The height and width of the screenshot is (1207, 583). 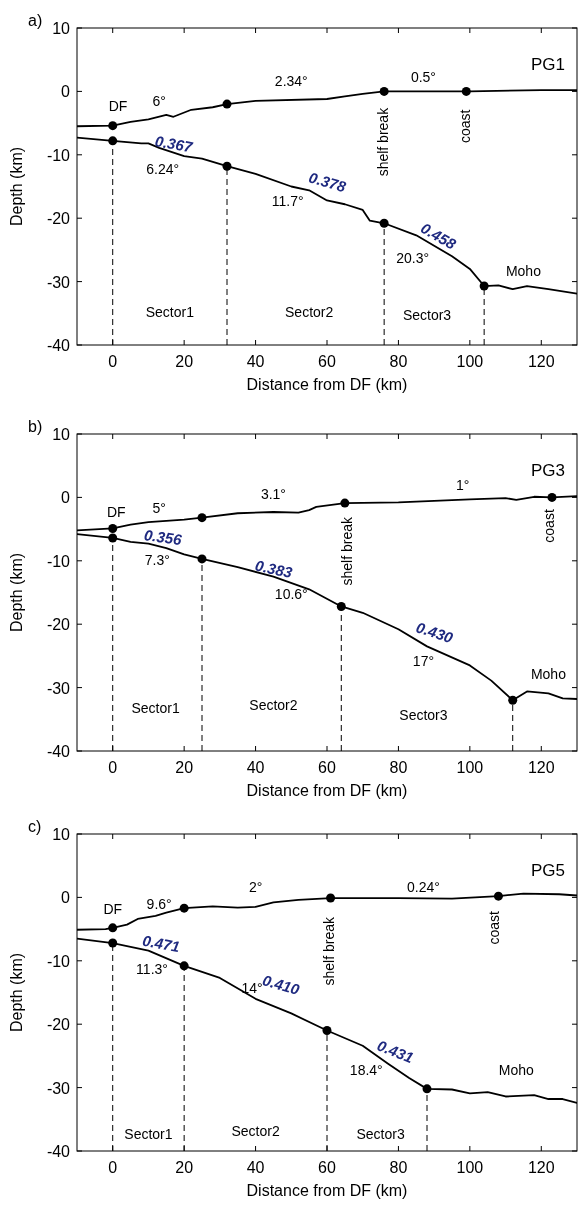 I want to click on annotation: 20.3°, so click(x=413, y=258).